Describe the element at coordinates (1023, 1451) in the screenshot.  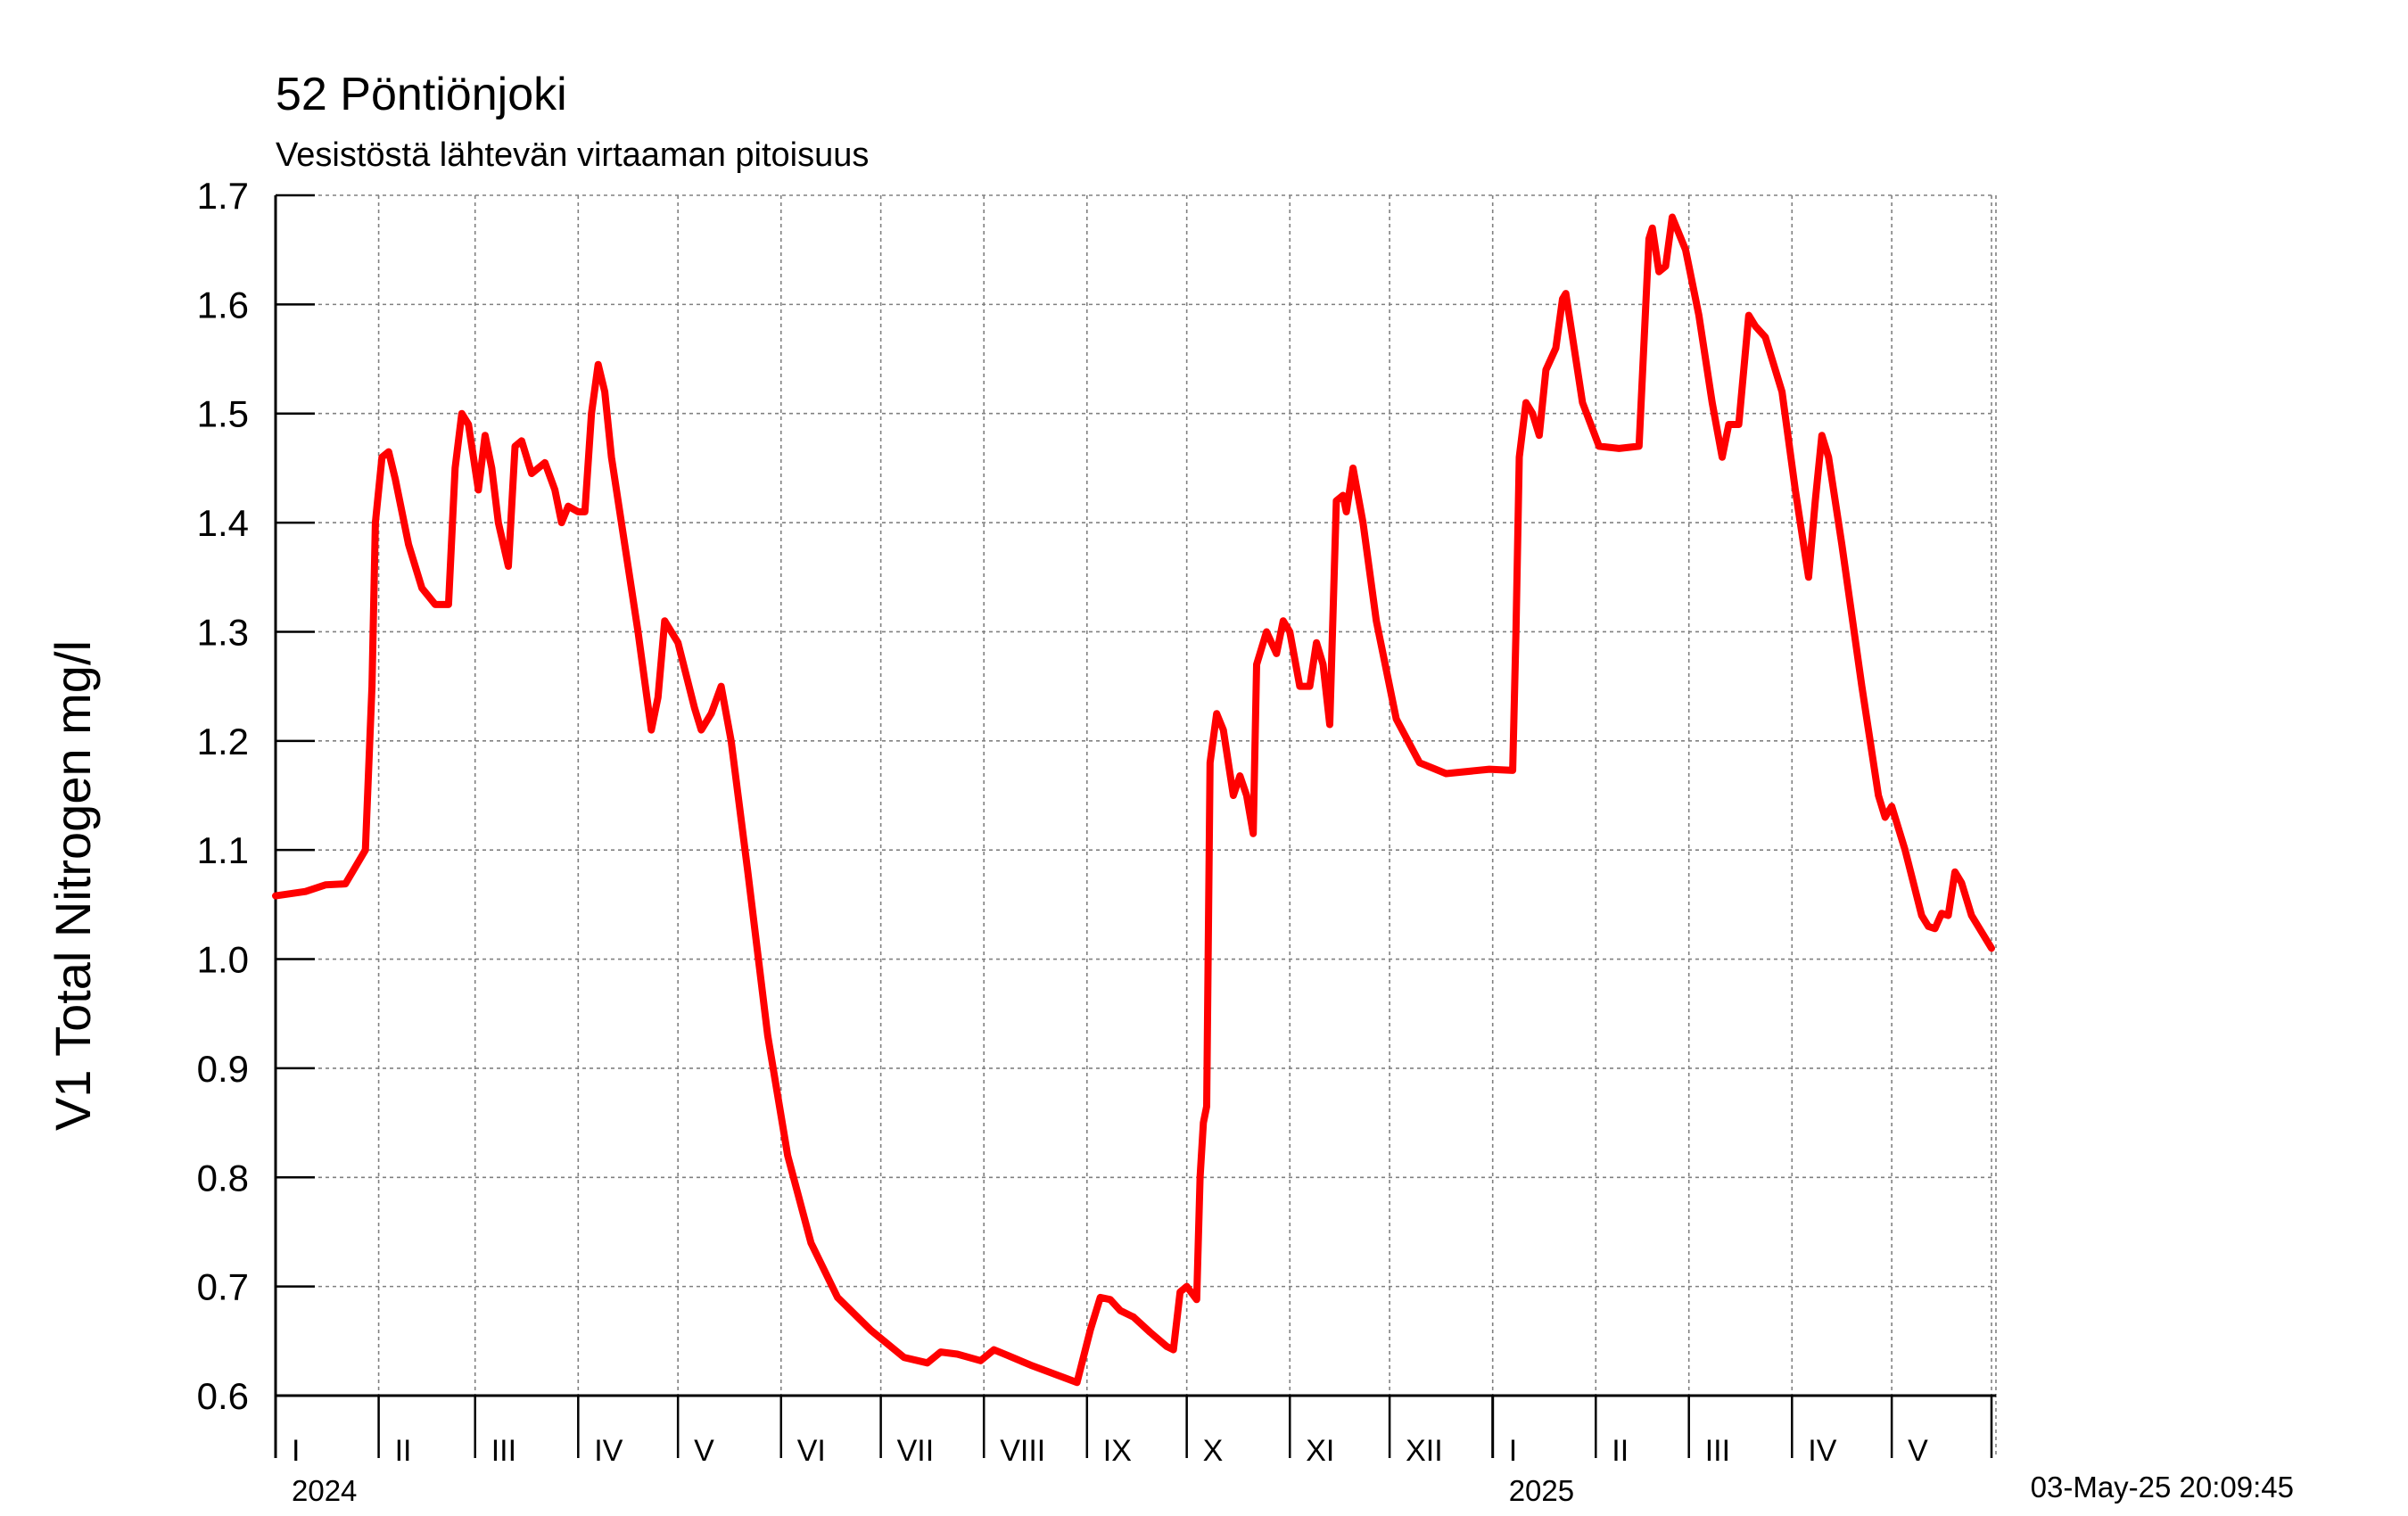
I see `month-label: VIII` at that location.